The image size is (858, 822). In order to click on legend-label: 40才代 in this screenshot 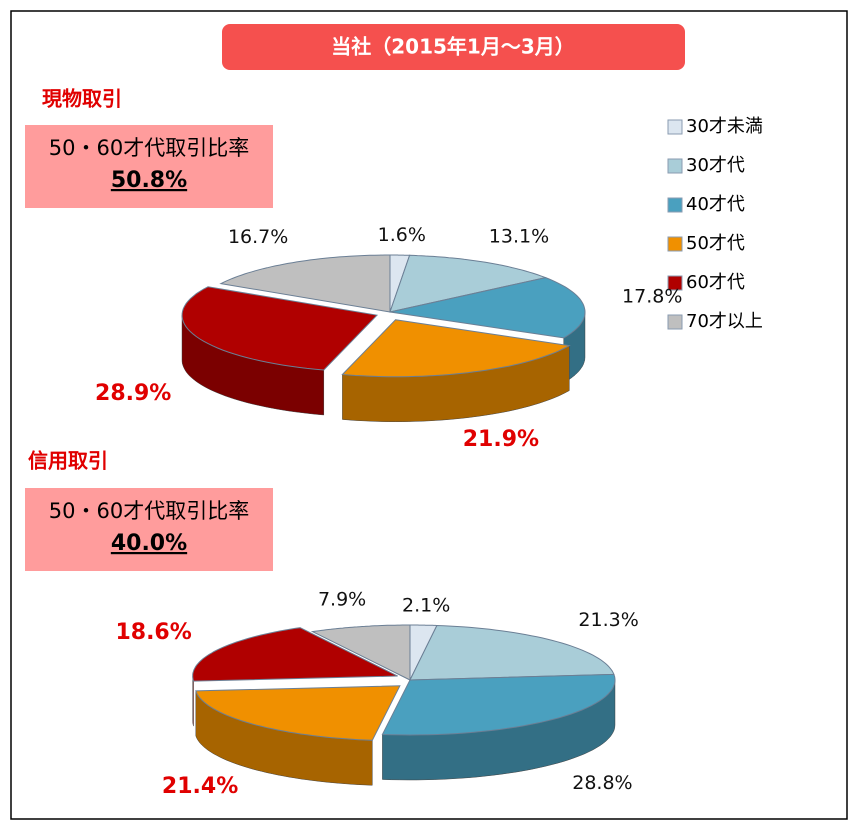, I will do `click(715, 204)`.